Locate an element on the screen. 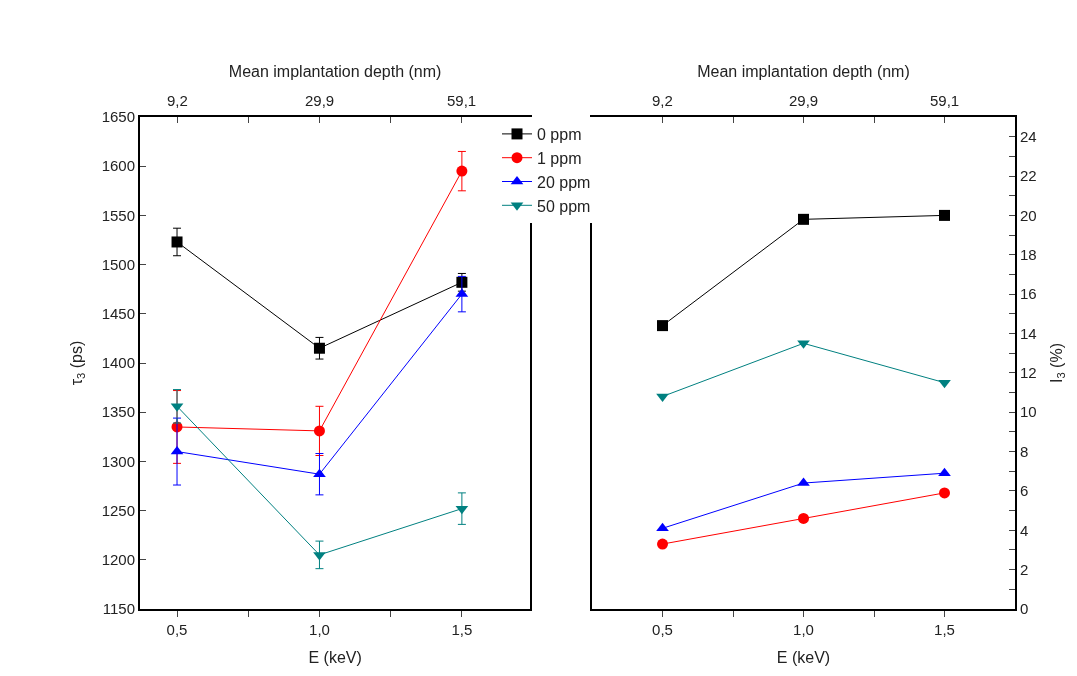 This screenshot has width=1077, height=676. y-tick-label: 1550 is located at coordinates (118, 215).